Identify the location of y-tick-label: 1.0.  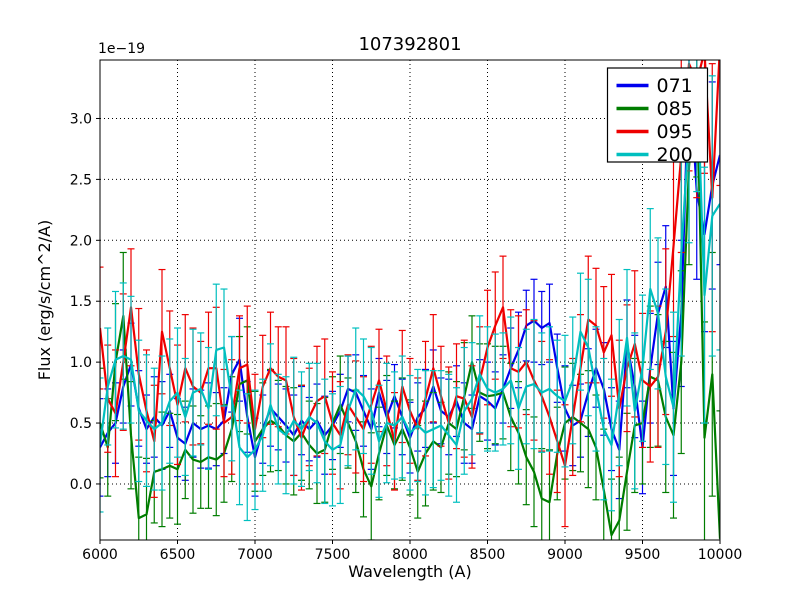
(81, 363).